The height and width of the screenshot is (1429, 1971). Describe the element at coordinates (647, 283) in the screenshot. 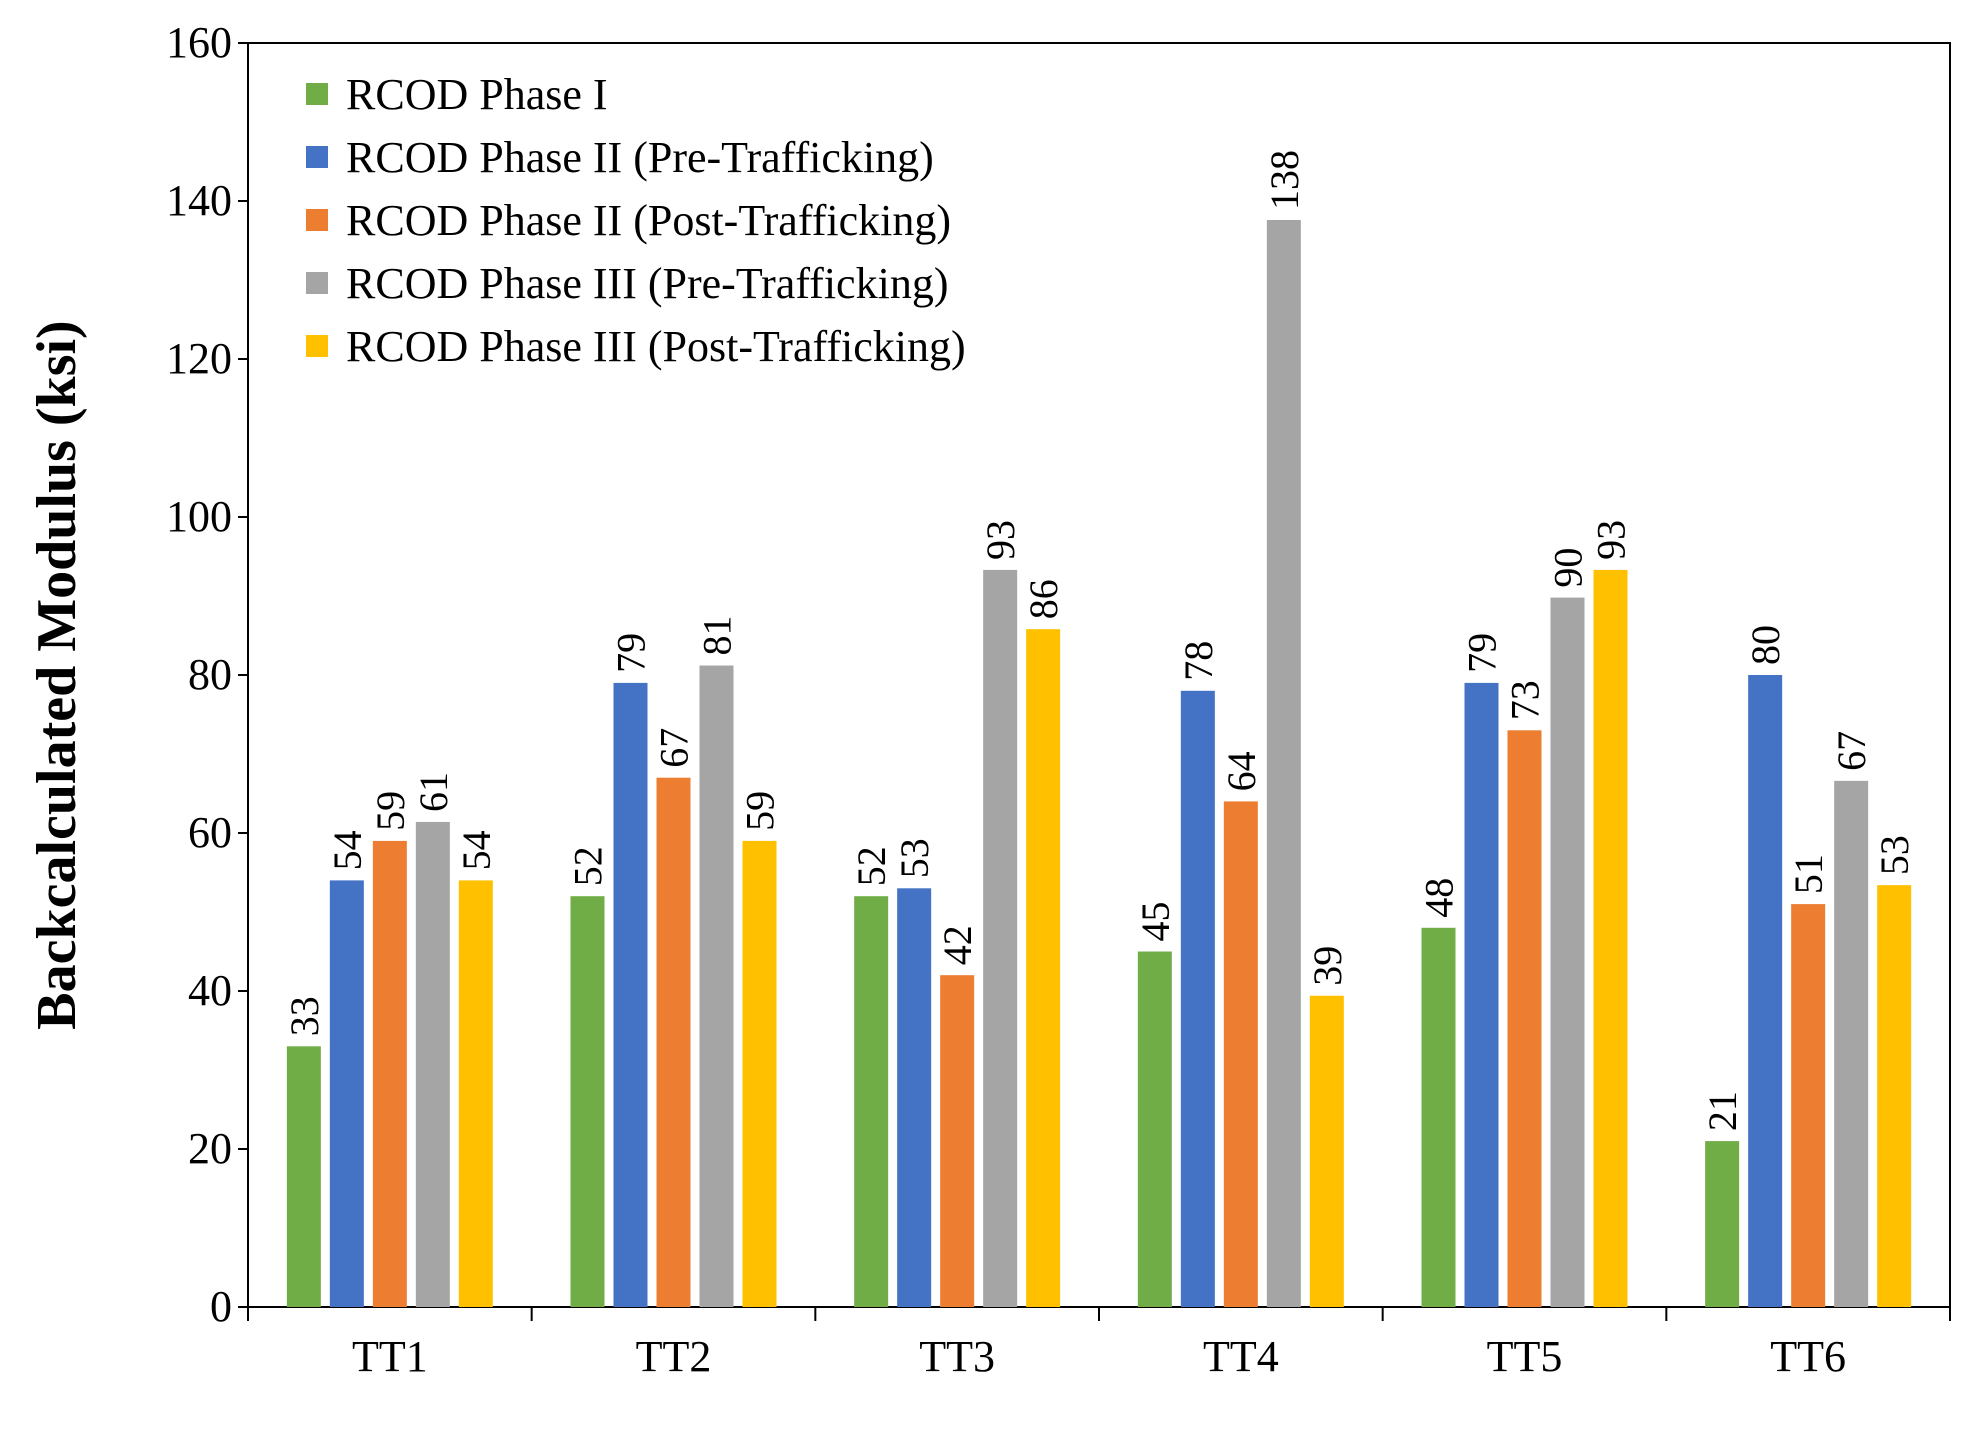

I see `legend-label: RCOD Phase III (Pre-Trafficking)` at that location.